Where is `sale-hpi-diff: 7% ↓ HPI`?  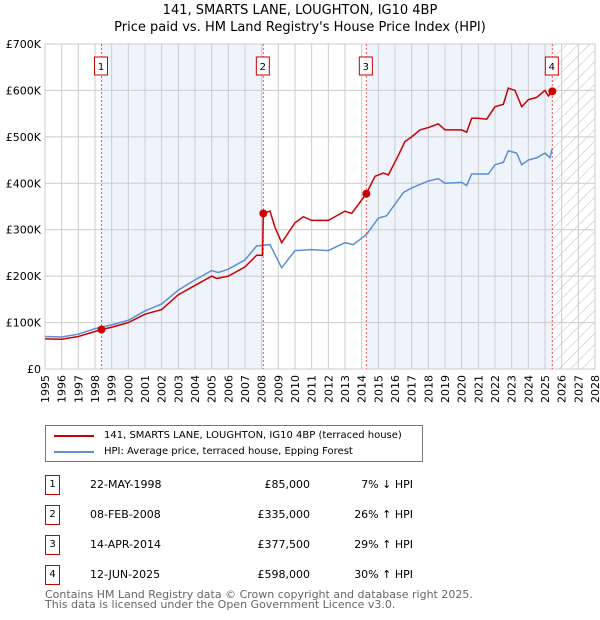
sale-hpi-diff: 7% ↓ HPI is located at coordinates (387, 484).